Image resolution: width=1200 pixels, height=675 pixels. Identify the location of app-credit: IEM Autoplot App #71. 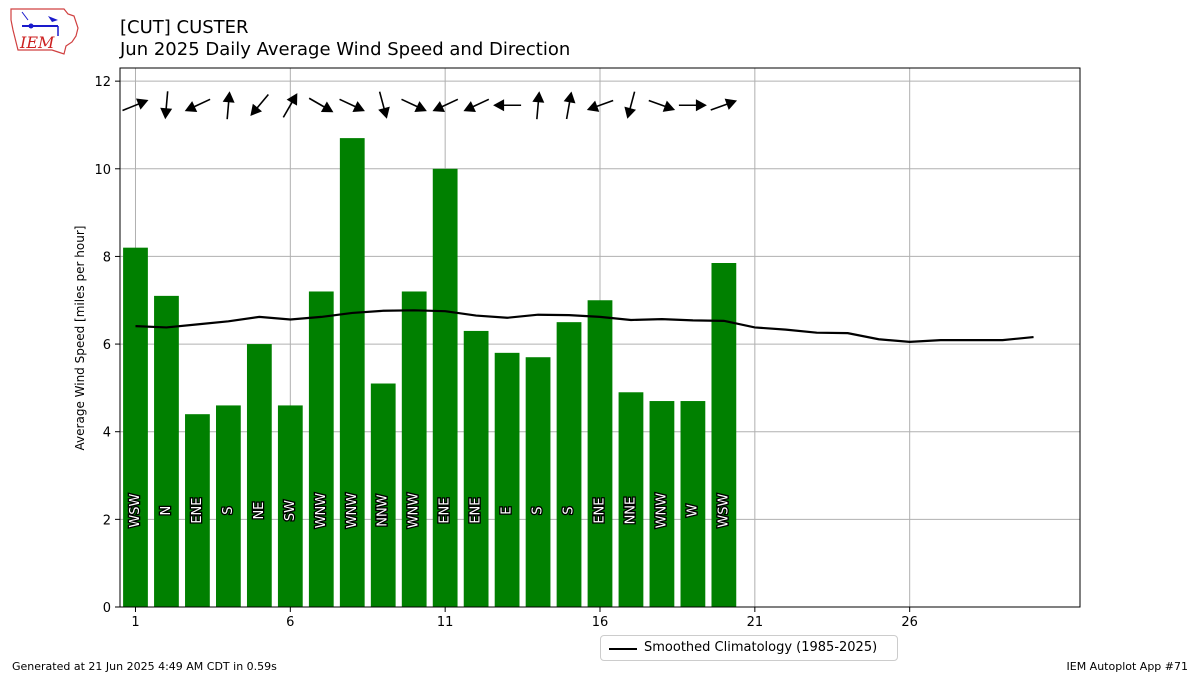
(1127, 666).